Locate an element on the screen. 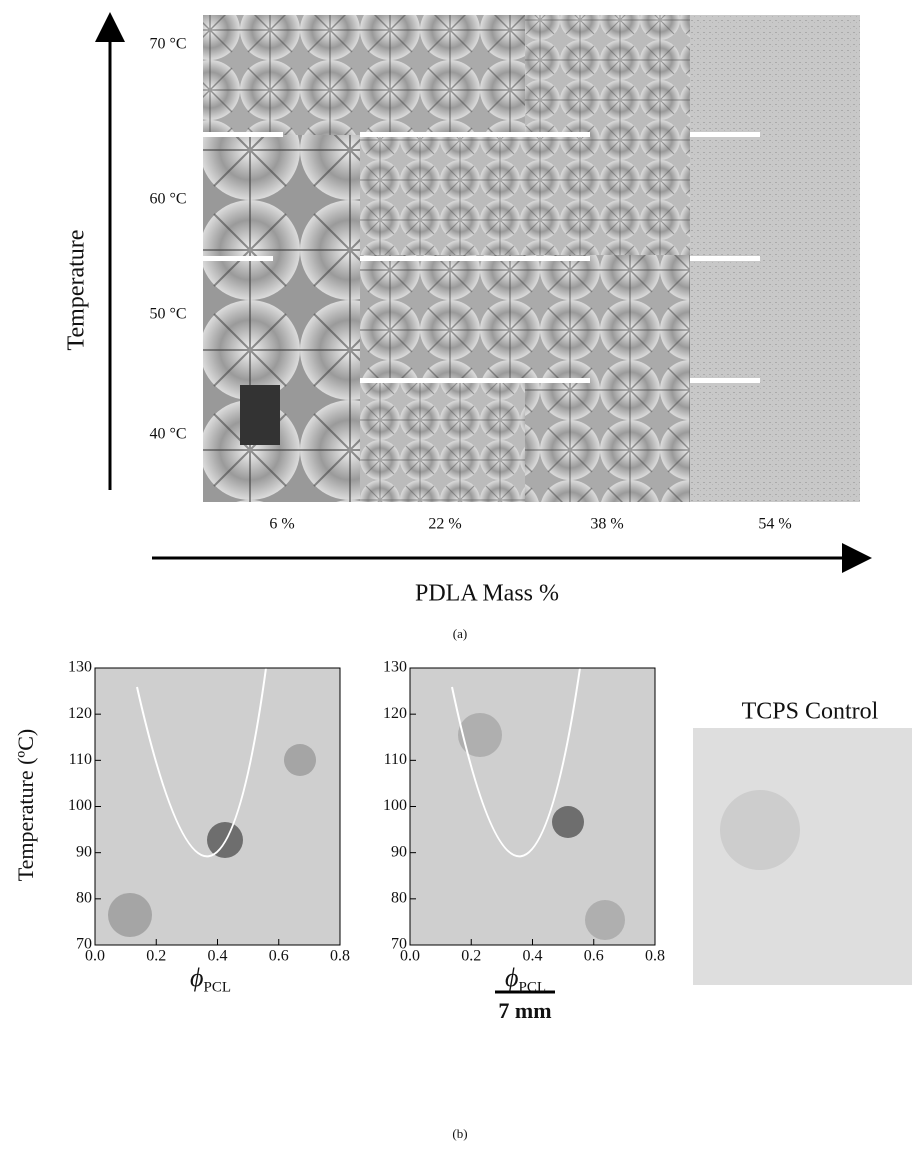 The image size is (912, 1152). column-label: 38 % is located at coordinates (606, 524).